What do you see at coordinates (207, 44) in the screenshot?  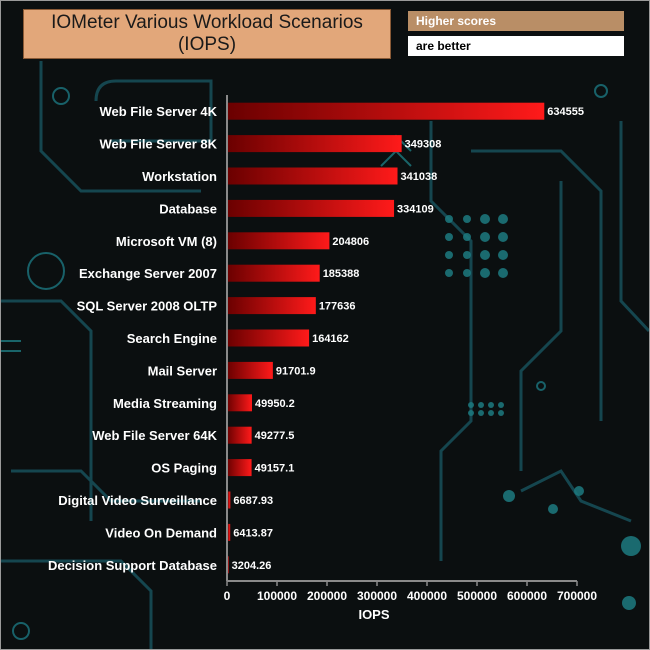 I see `chart-title-line2: (IOPS)` at bounding box center [207, 44].